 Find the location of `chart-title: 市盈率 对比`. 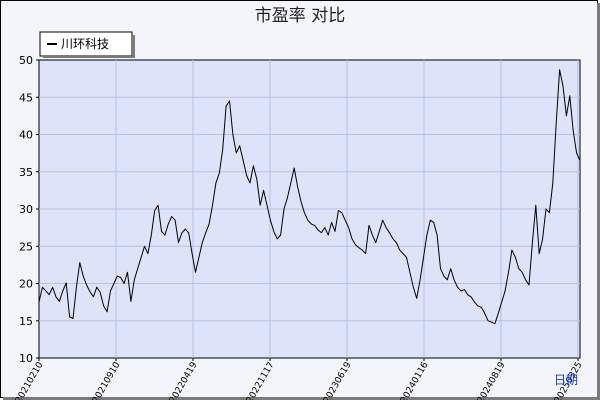

chart-title: 市盈率 对比 is located at coordinates (300, 16).